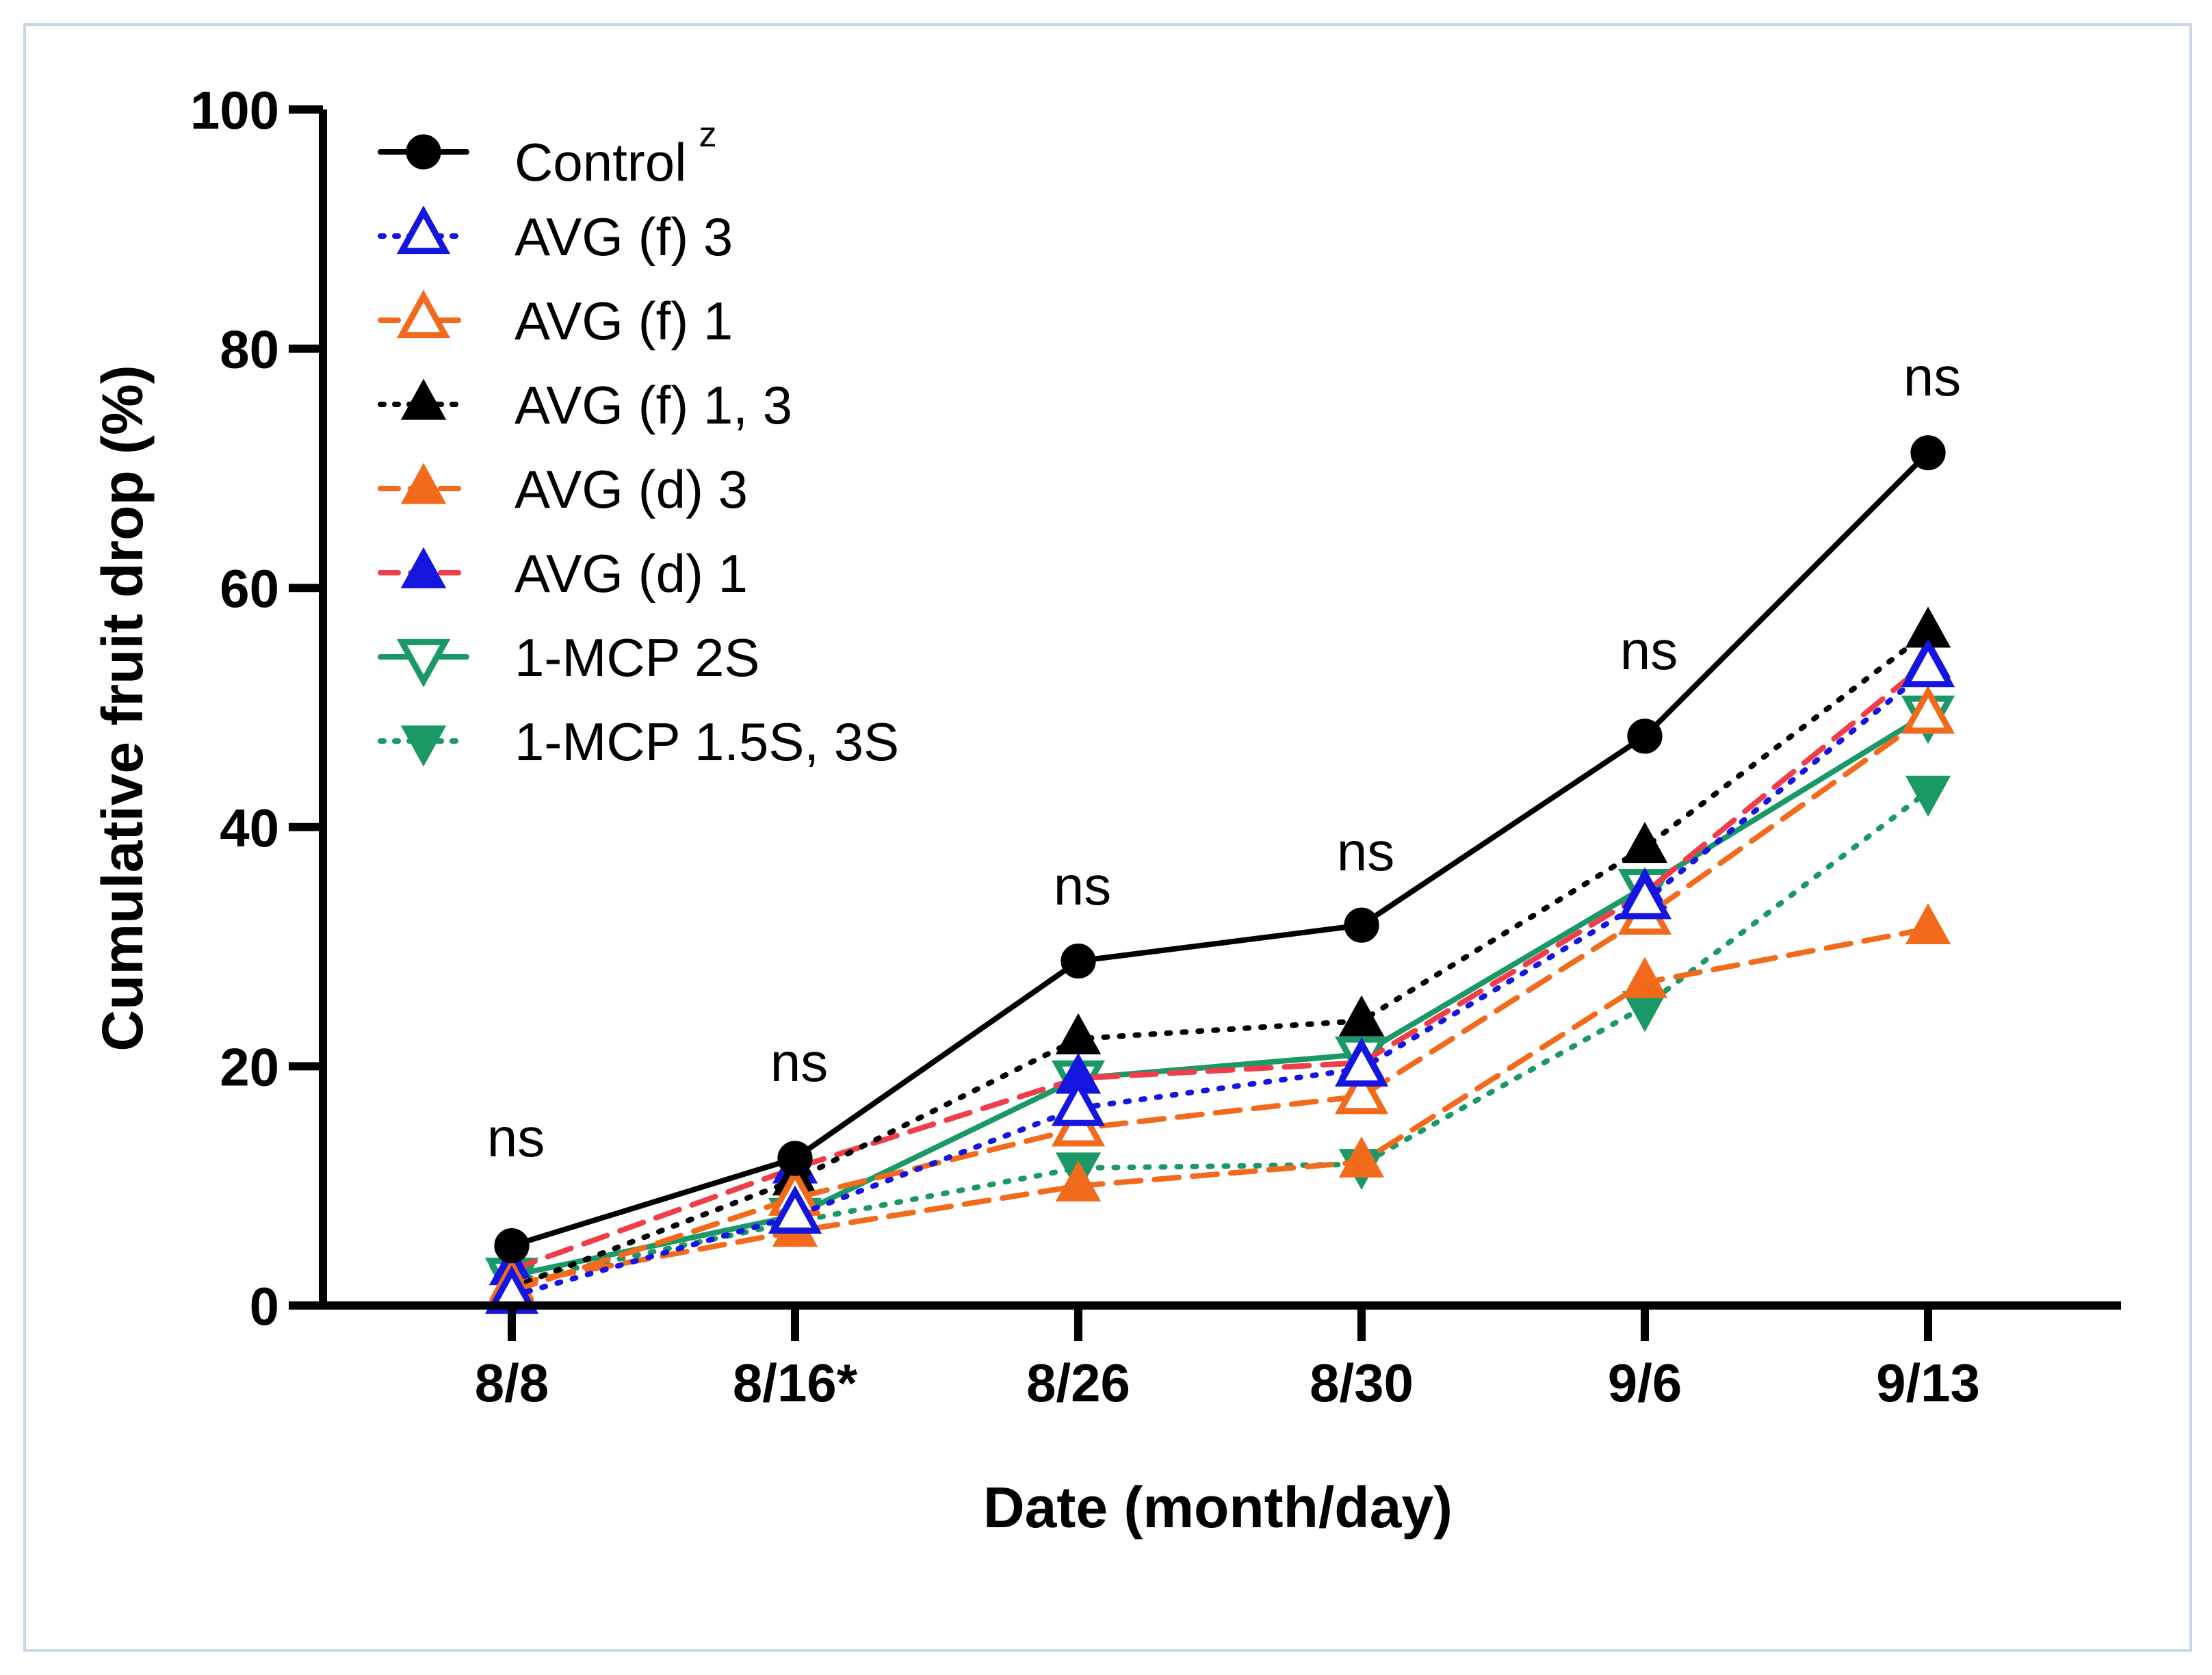  Describe the element at coordinates (795, 1383) in the screenshot. I see `x-tick-label: 8/16*` at that location.